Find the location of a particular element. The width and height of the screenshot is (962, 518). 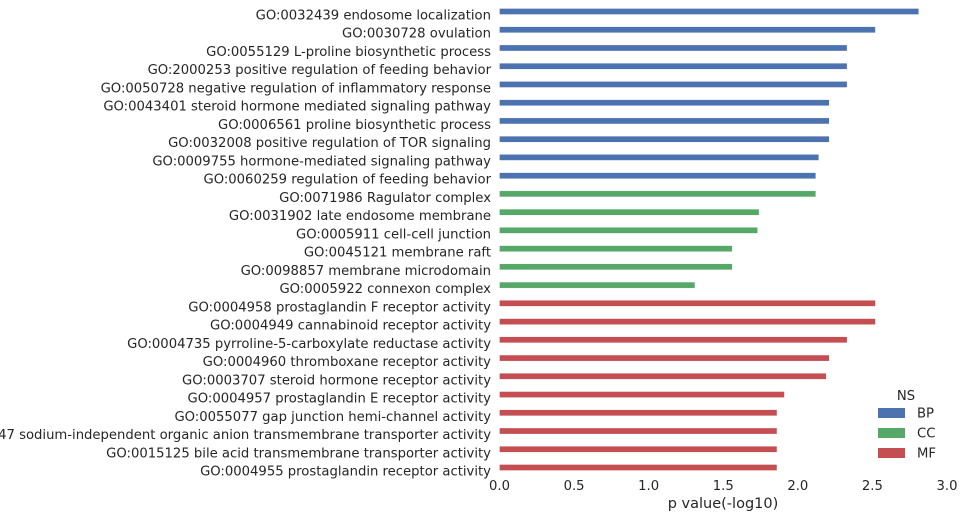

x-axis-ticks: 0.0 0.5 1.0 1.5 2.0 2.5 3.0 is located at coordinates (723, 486).